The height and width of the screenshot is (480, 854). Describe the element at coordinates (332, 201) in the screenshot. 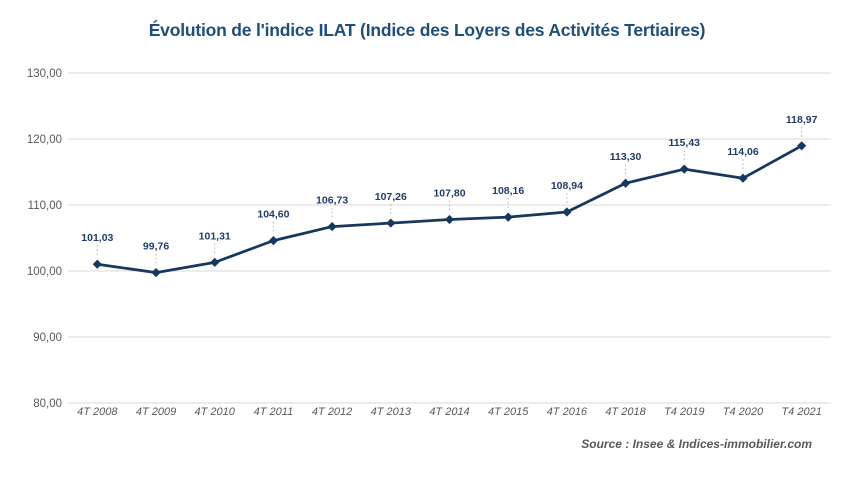

I see `data-label: 106,73` at that location.